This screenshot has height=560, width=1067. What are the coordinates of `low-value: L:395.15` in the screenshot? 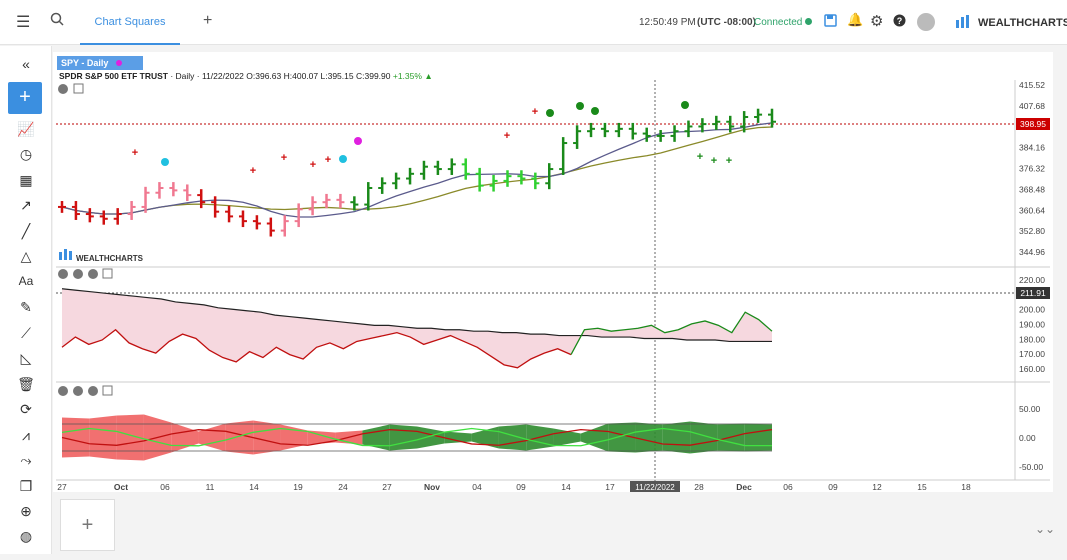 It's located at (337, 76).